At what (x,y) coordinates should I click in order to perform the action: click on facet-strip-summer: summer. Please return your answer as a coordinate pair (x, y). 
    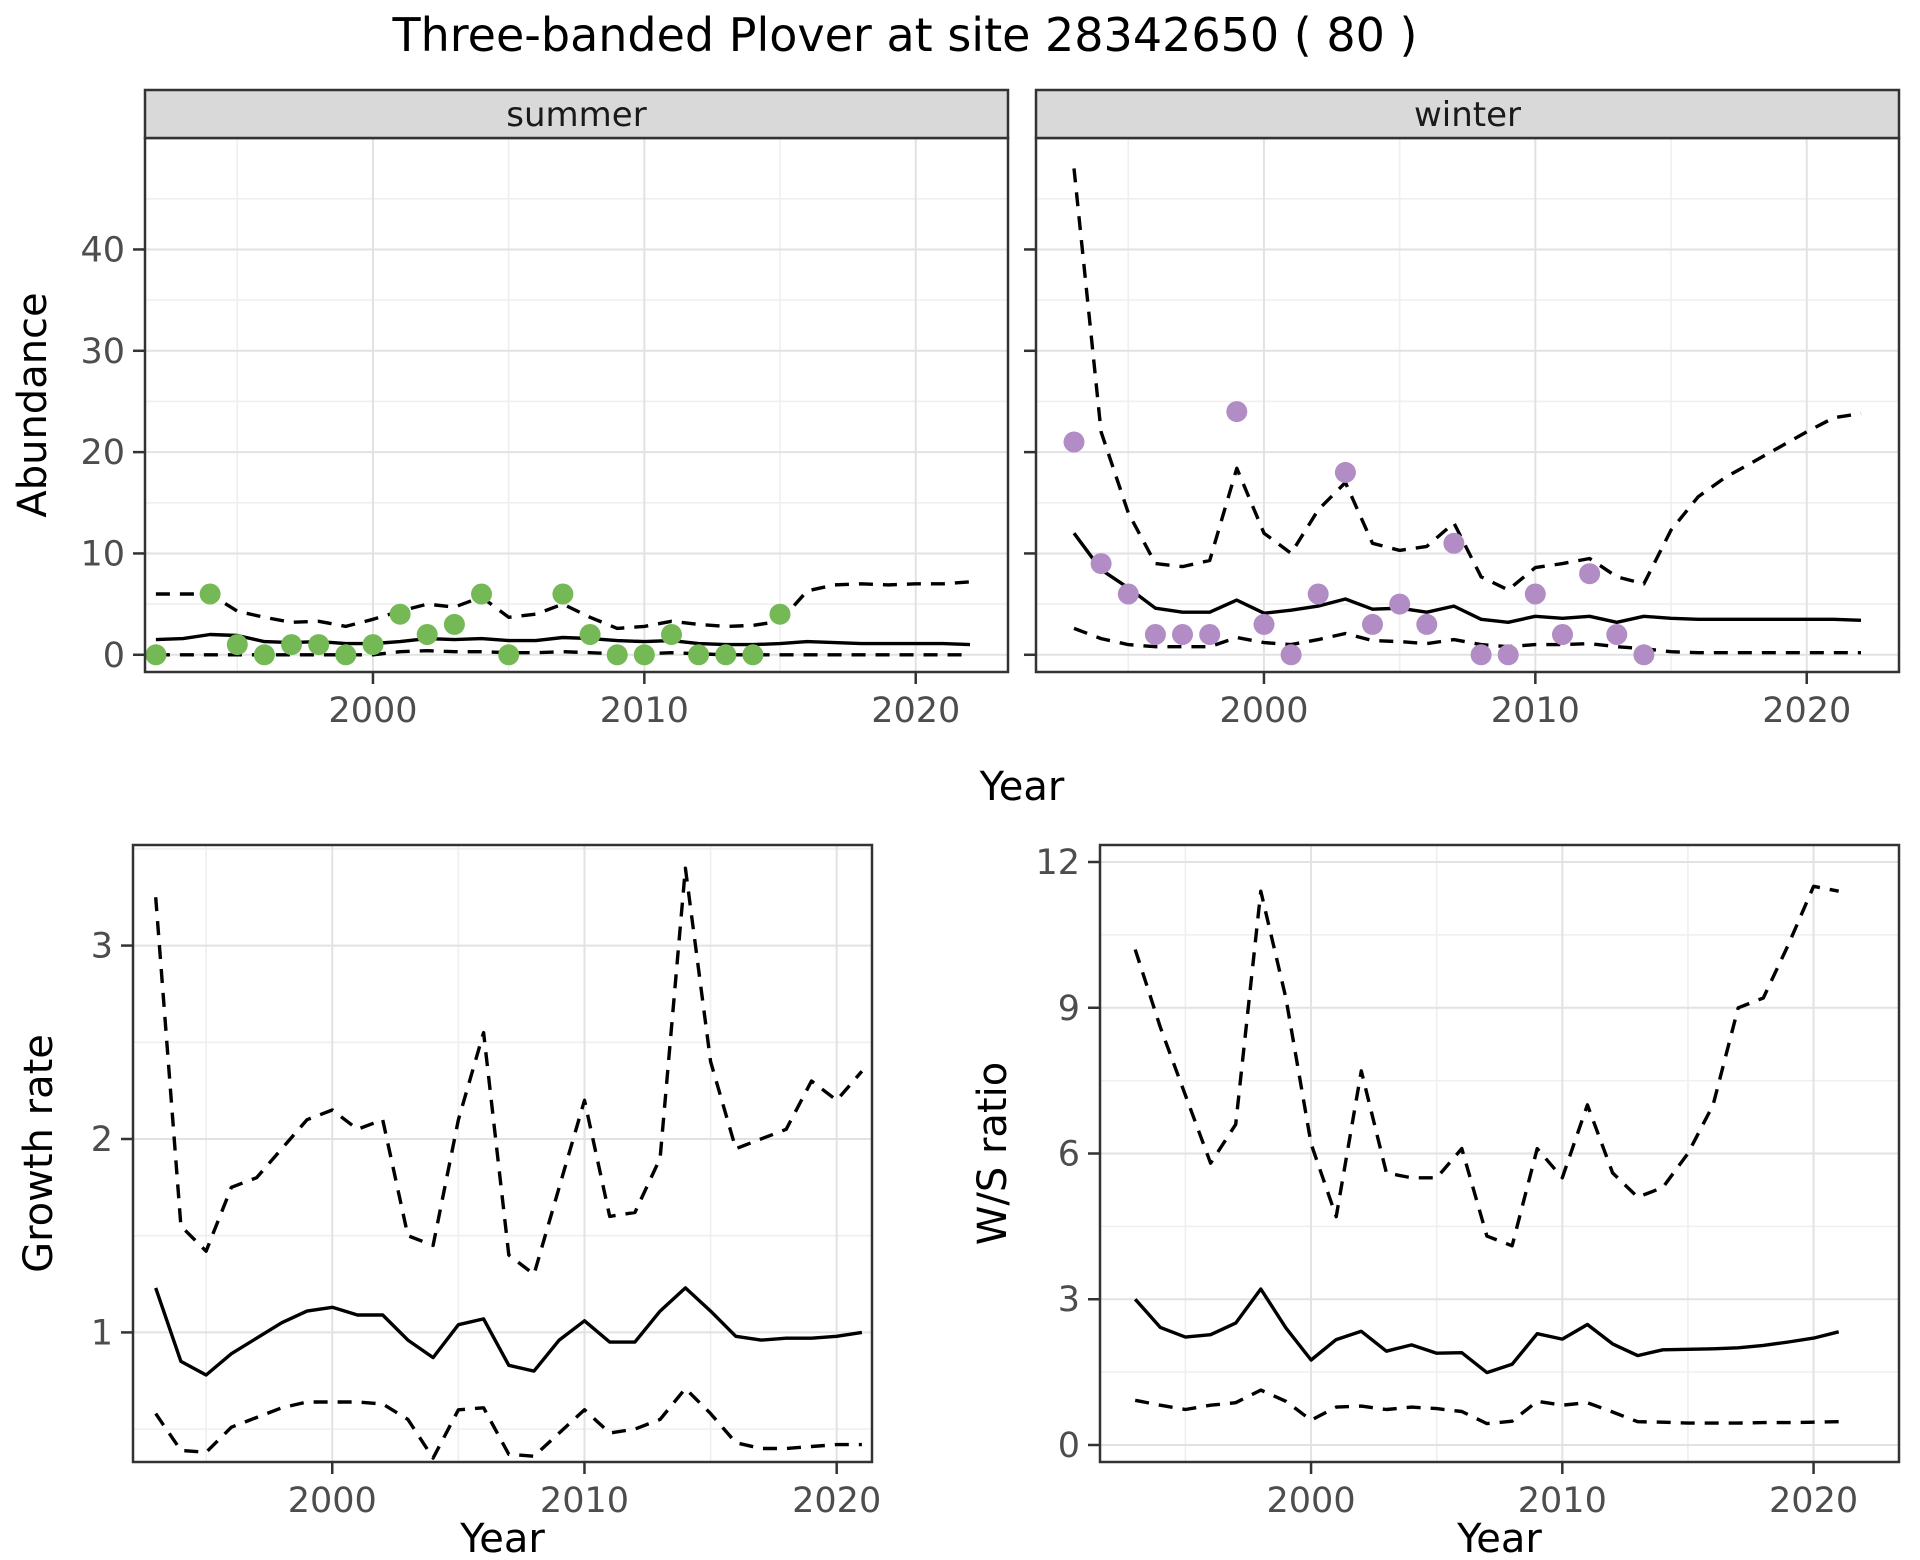
    Looking at the image, I should click on (576, 114).